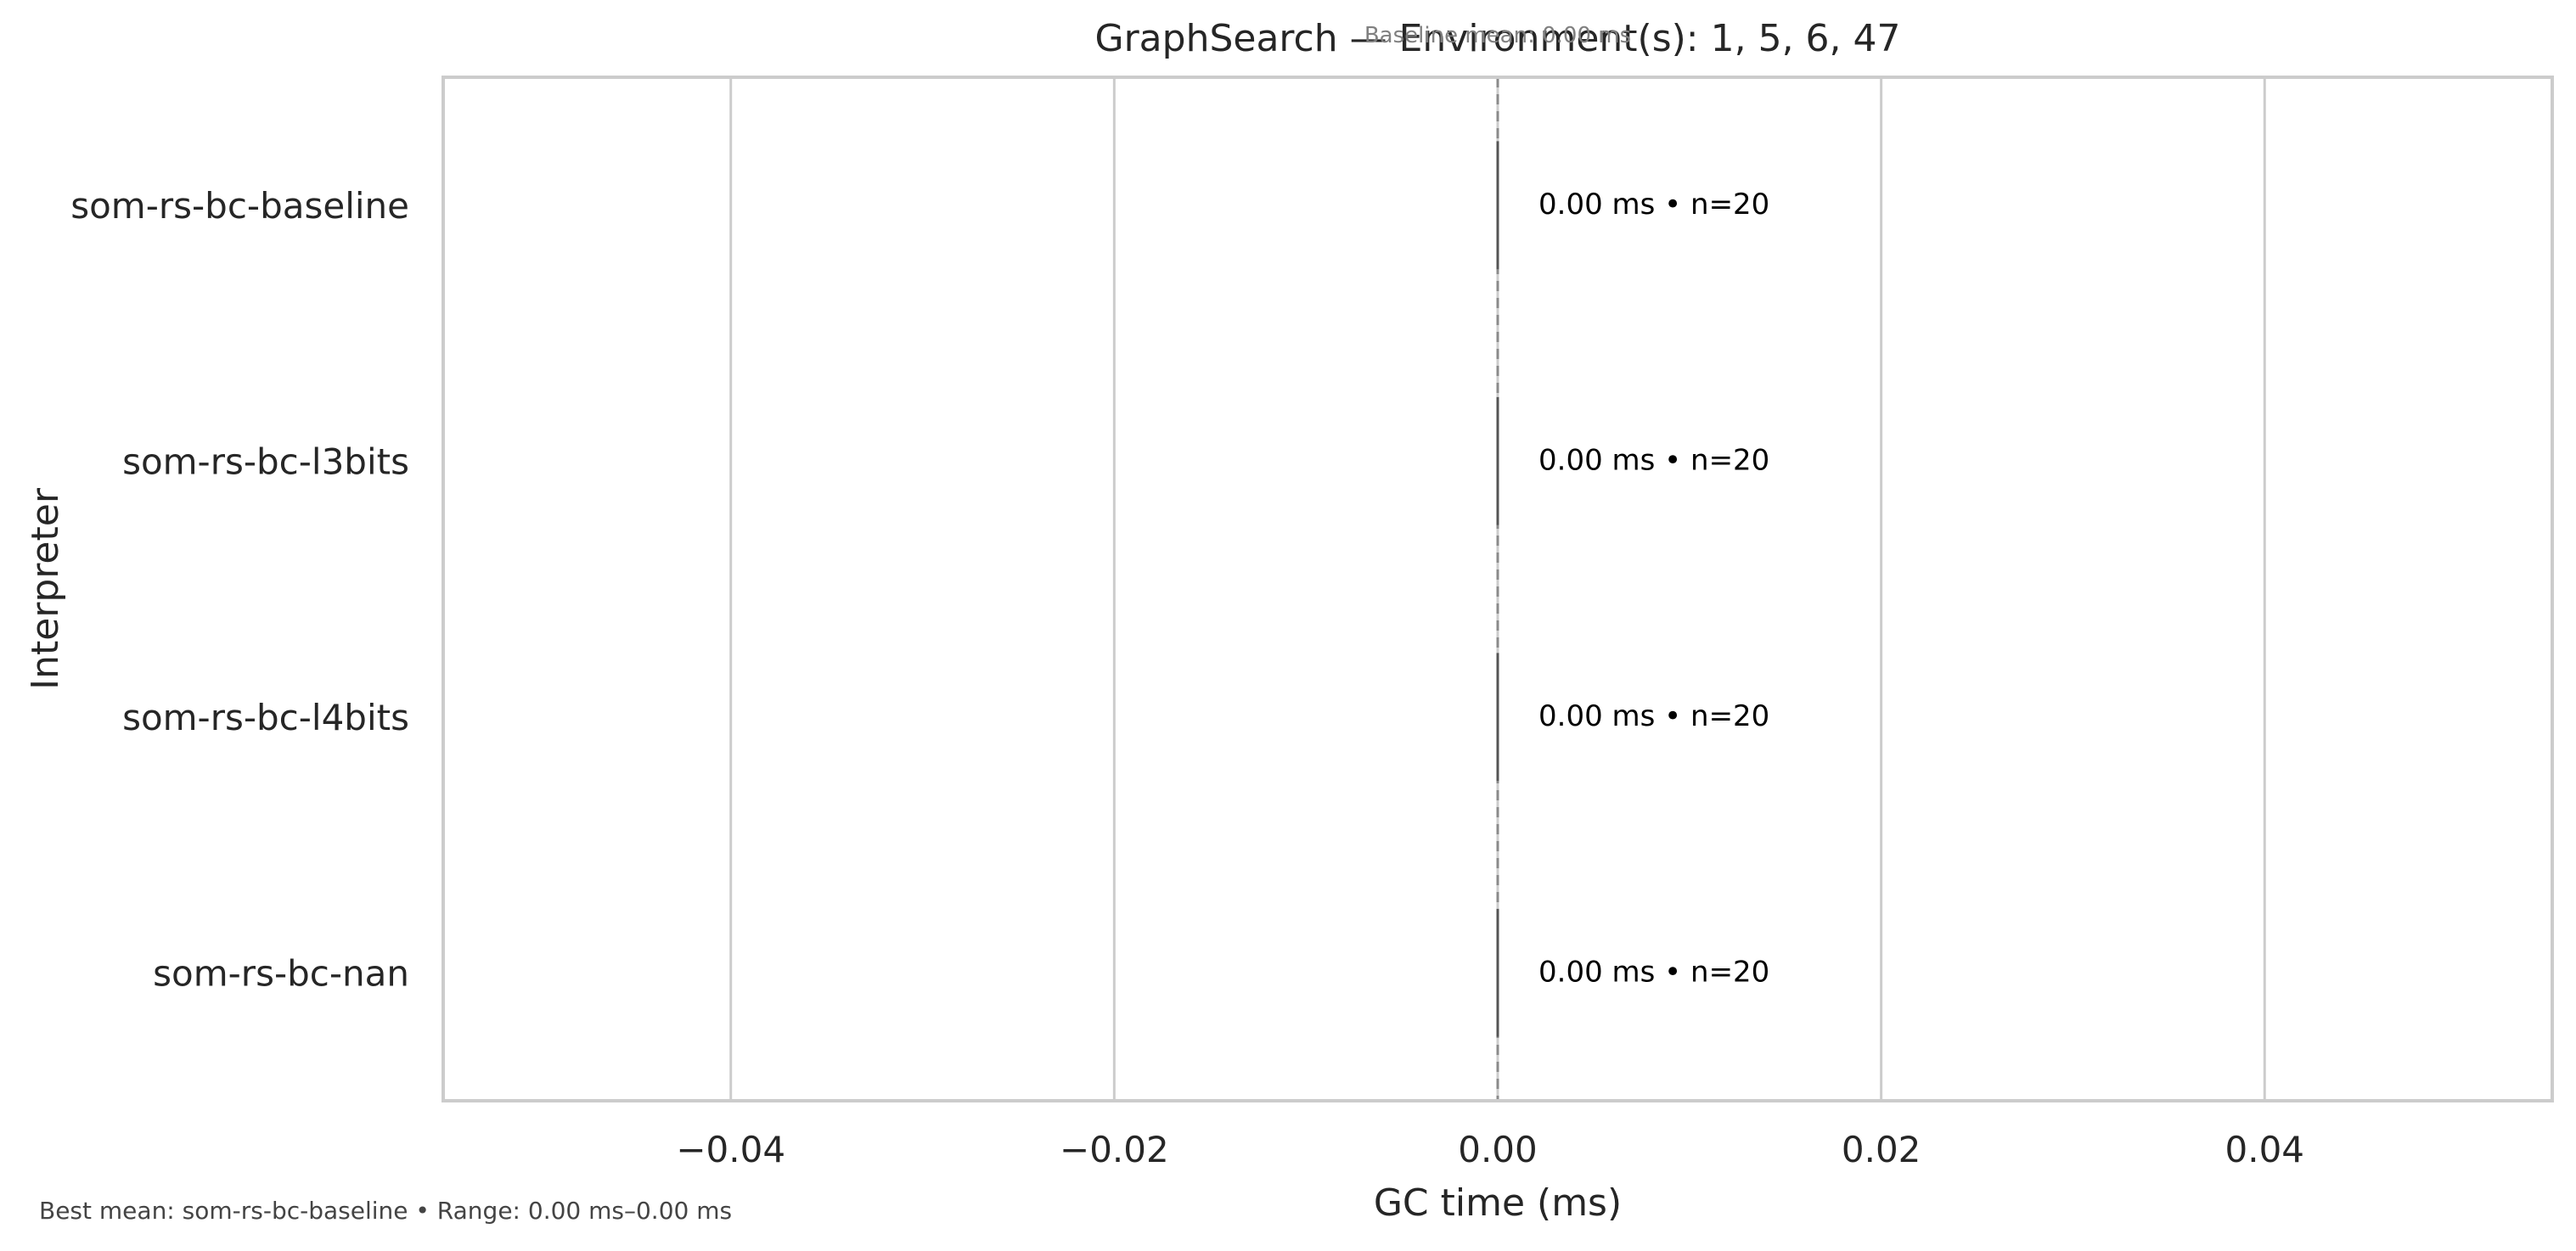 This screenshot has height=1251, width=2576. Describe the element at coordinates (281, 973) in the screenshot. I see `y-tick-label: som-rs-bc-nan` at that location.